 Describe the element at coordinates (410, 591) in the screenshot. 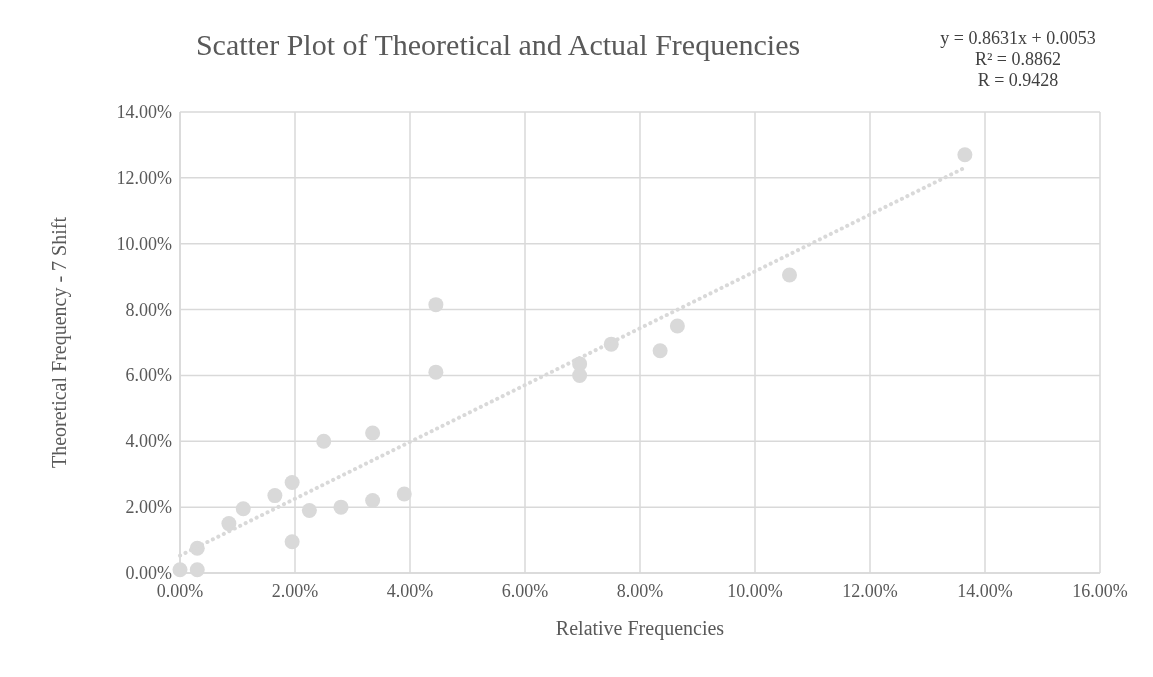

I see `x-tick-label: 4.00%` at that location.